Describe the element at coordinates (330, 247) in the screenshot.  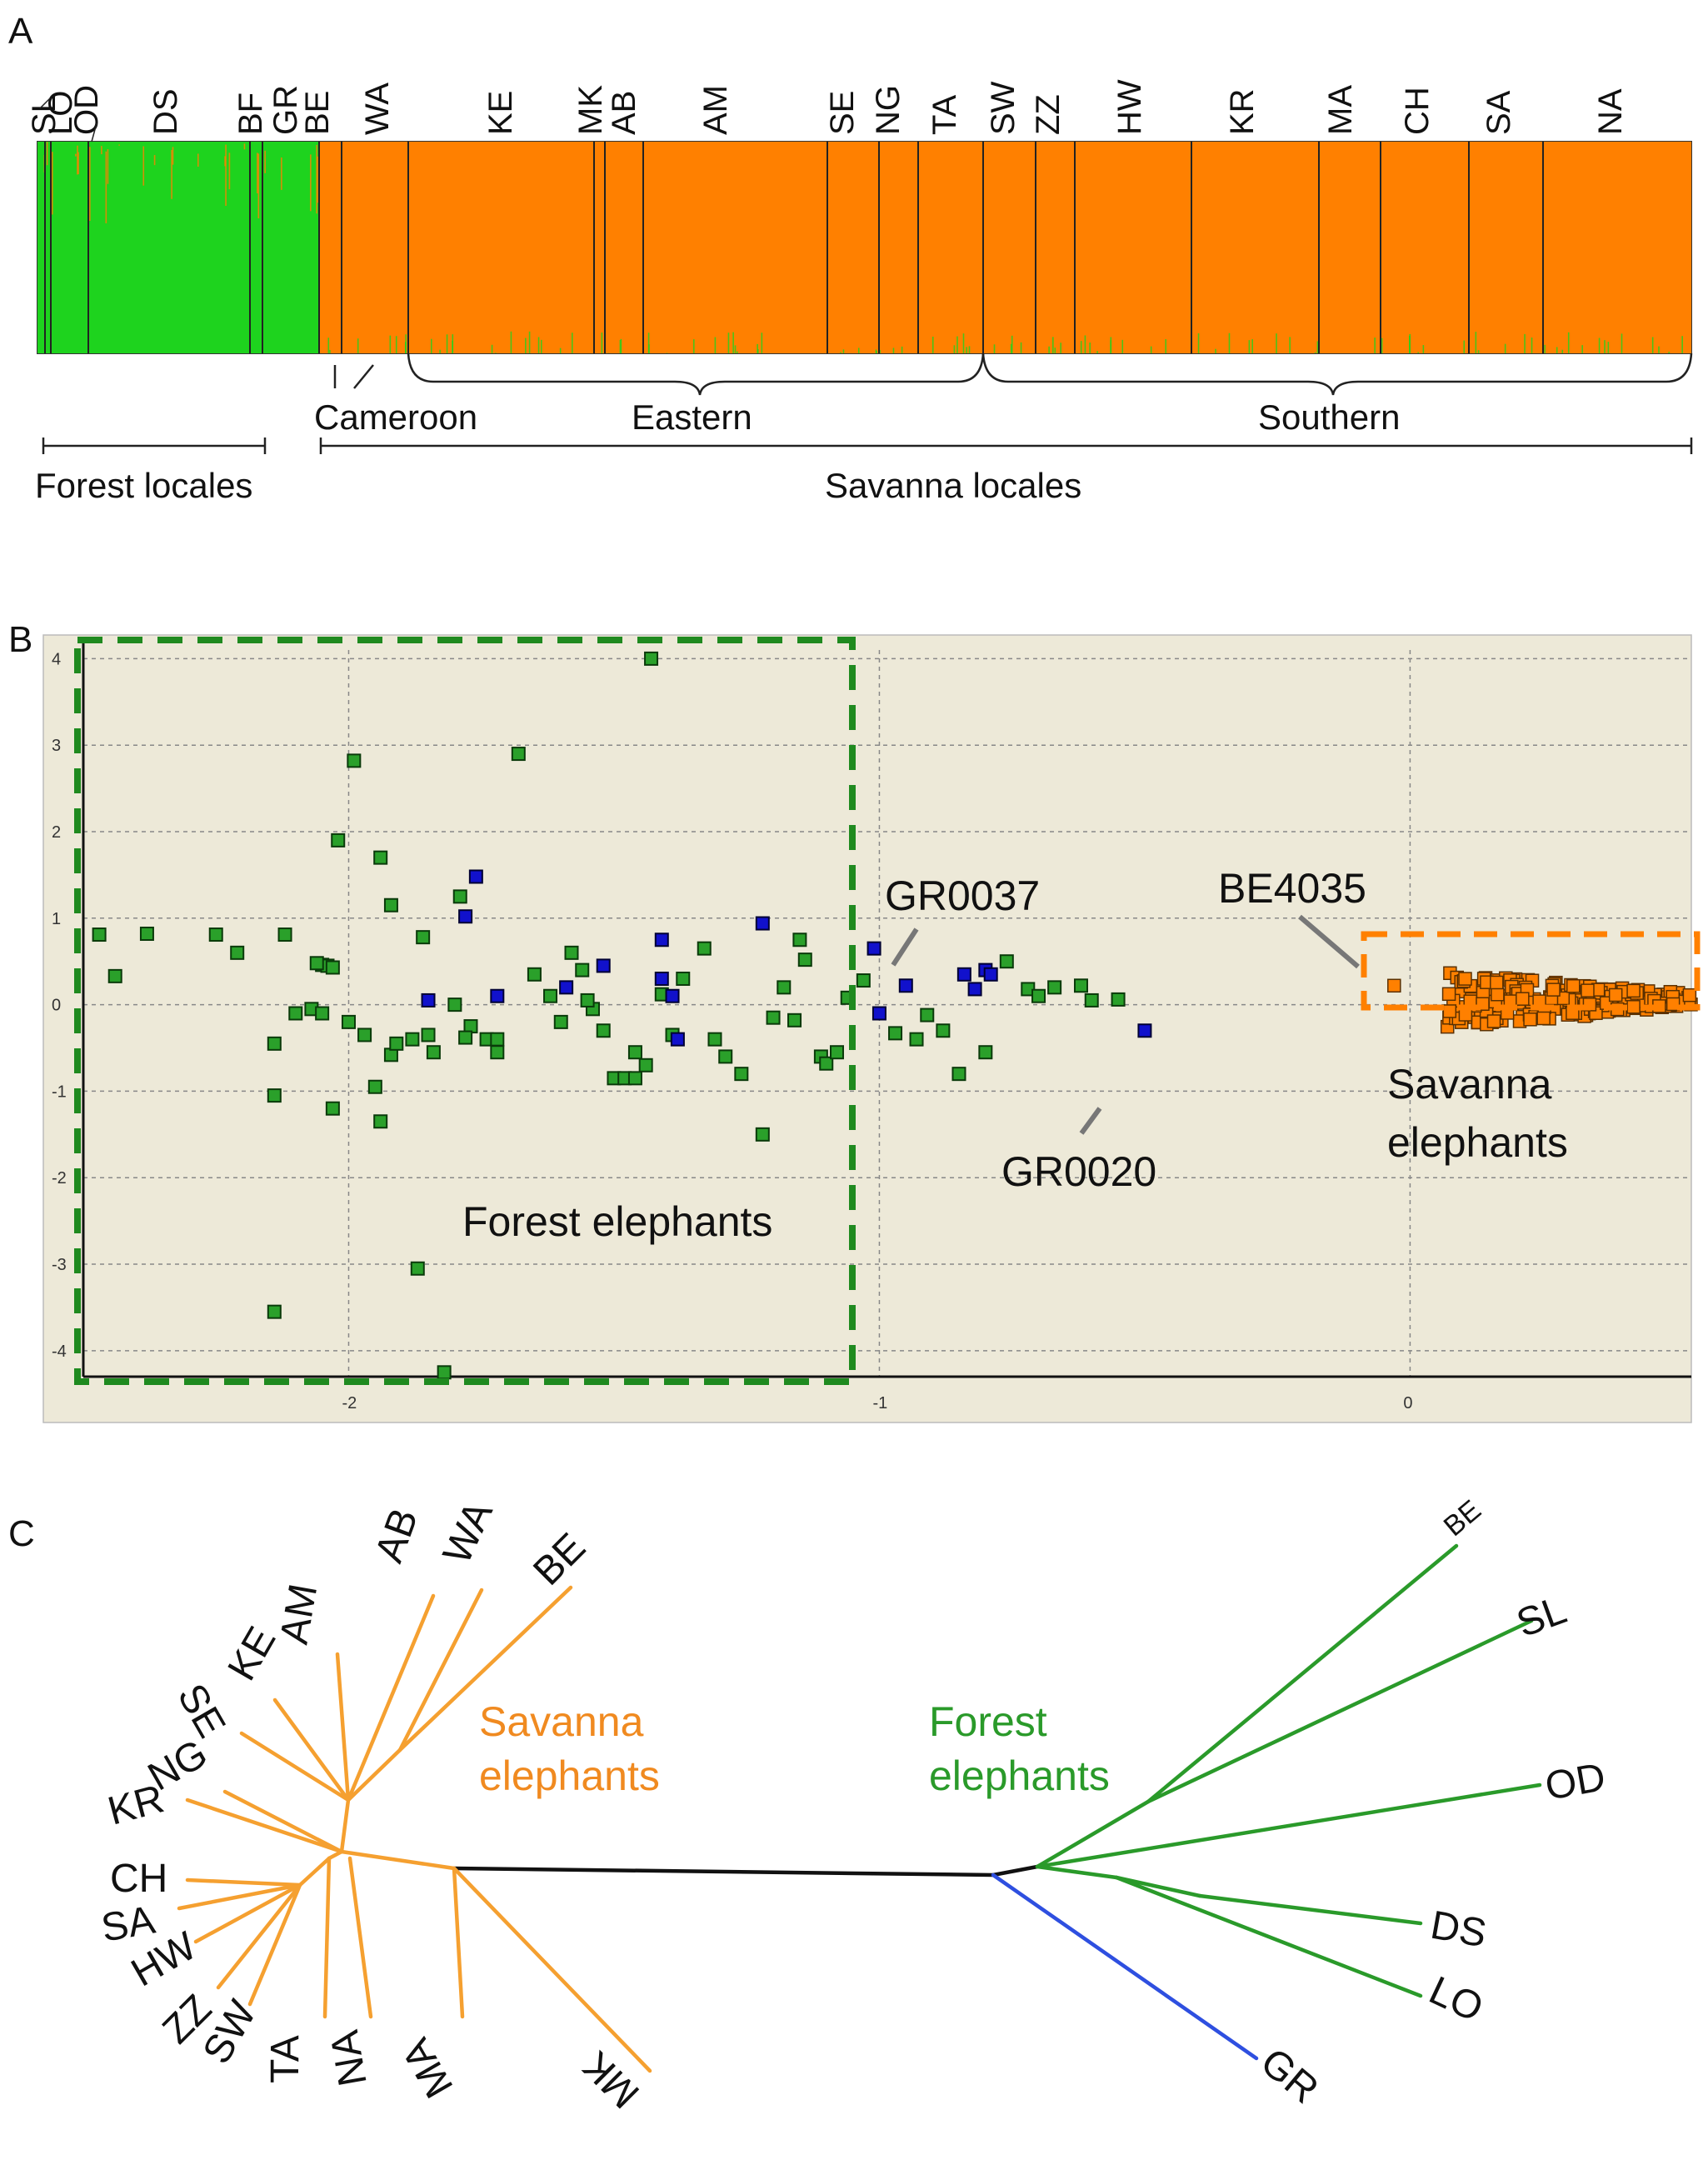
I see `locale-segment-be` at that location.